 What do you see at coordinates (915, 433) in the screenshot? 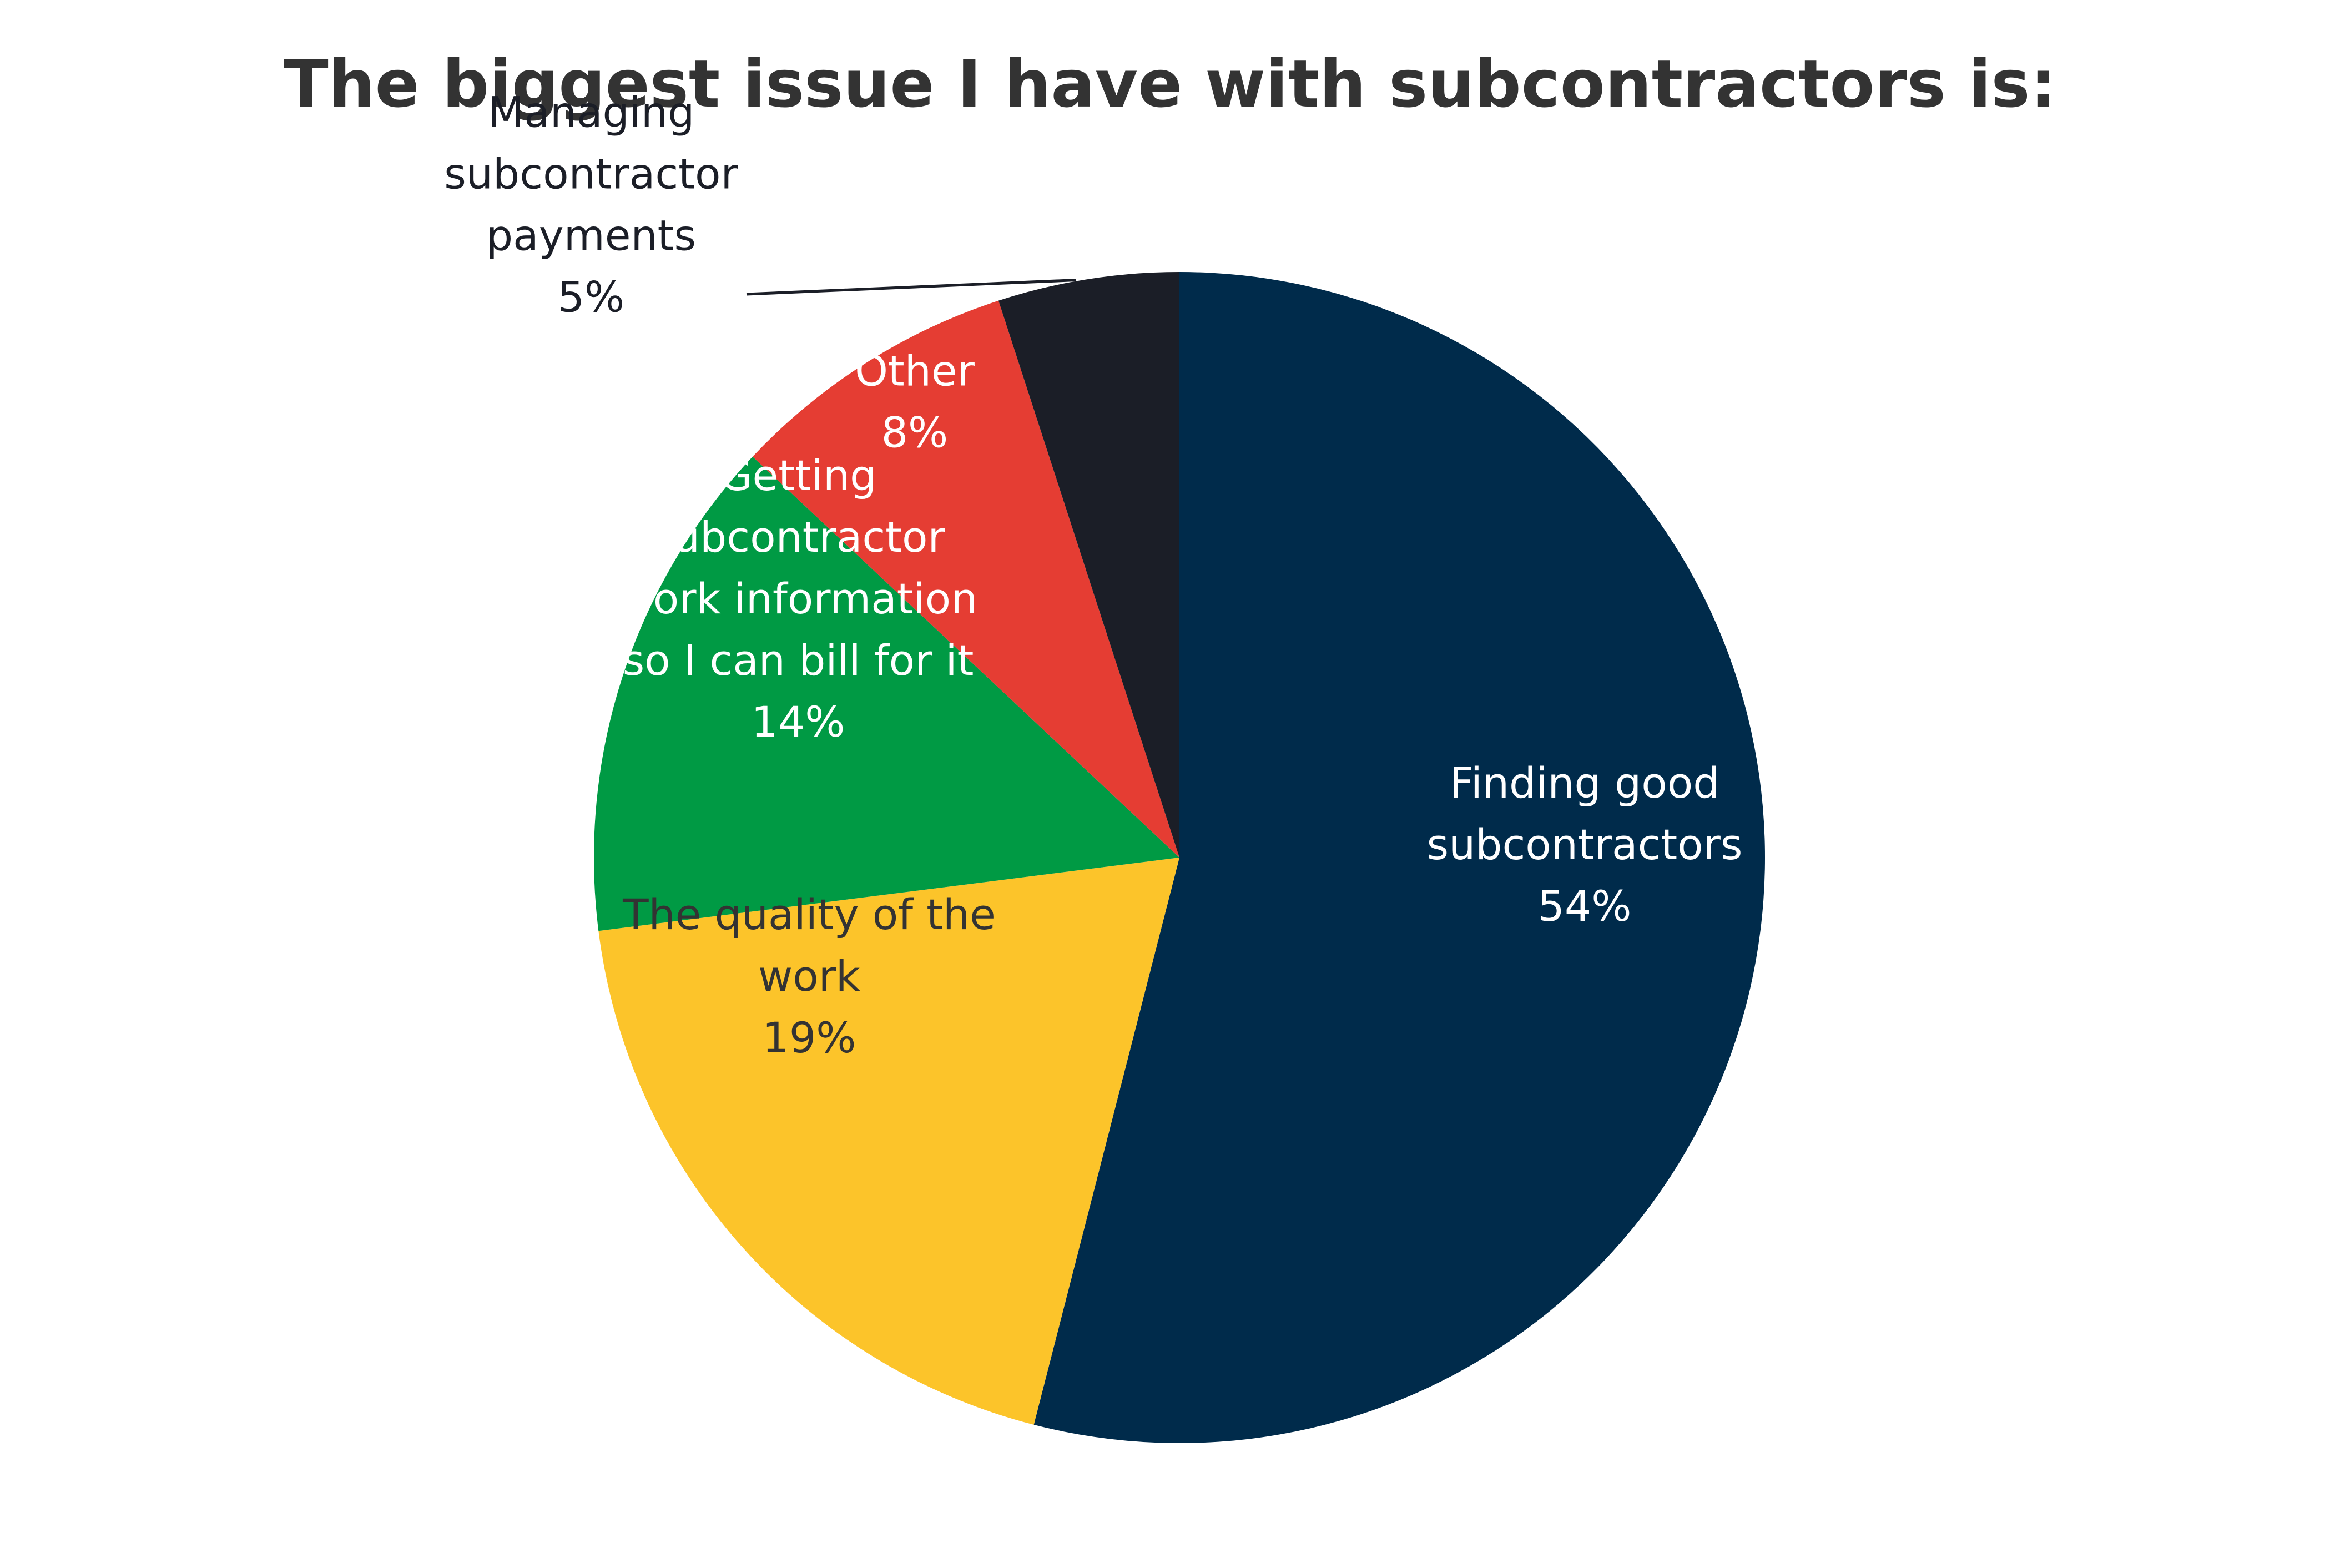
I see `slice-value-label: 8%` at bounding box center [915, 433].